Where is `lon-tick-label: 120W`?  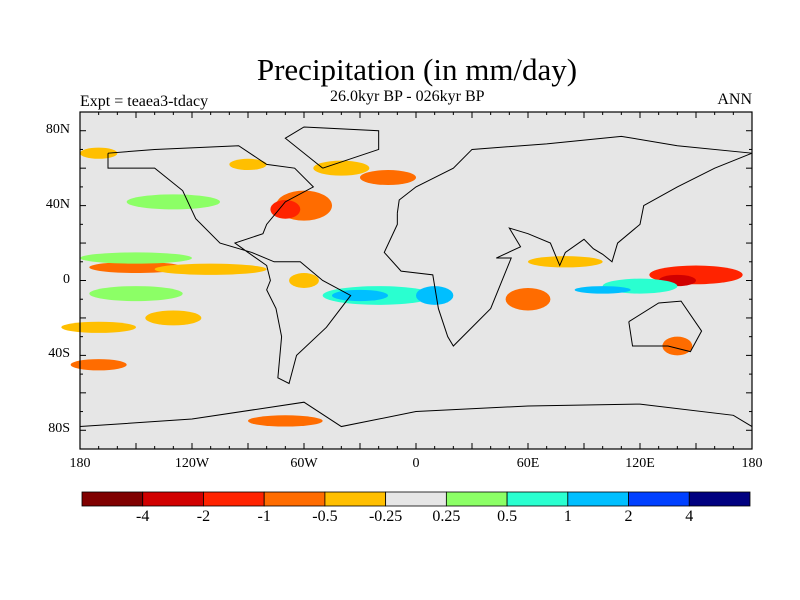
lon-tick-label: 120W is located at coordinates (192, 463).